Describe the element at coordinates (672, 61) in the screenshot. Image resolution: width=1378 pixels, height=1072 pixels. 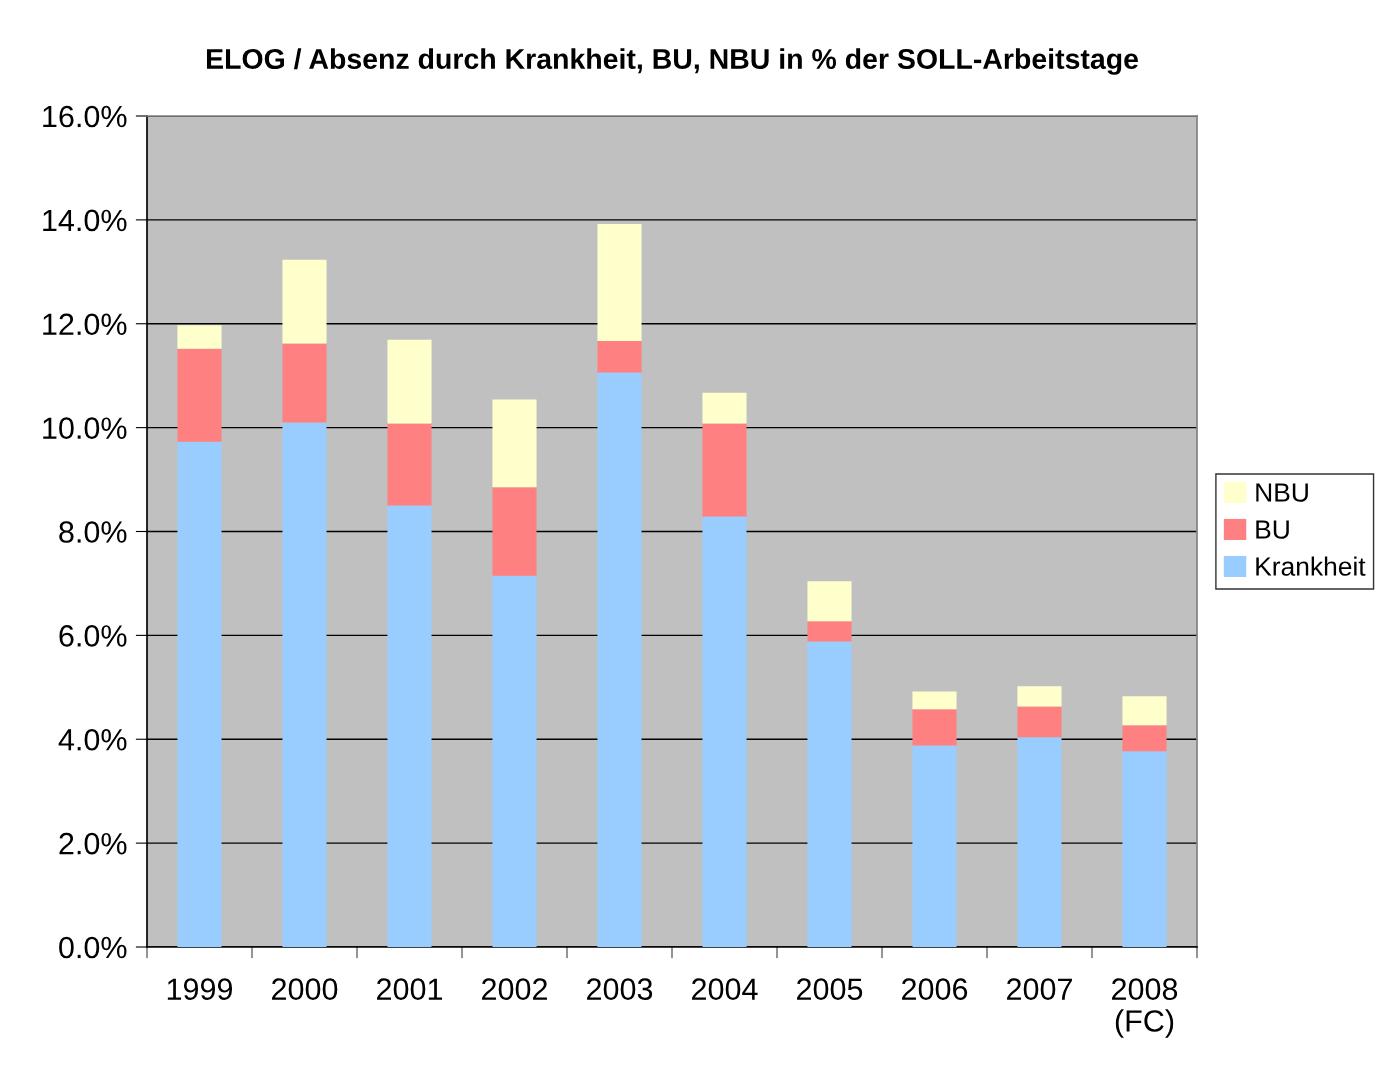
I see `chart-title: ELOG / Absenz durch Krankheit, BU, NBU in % der SOLL-Arbeitstage` at that location.